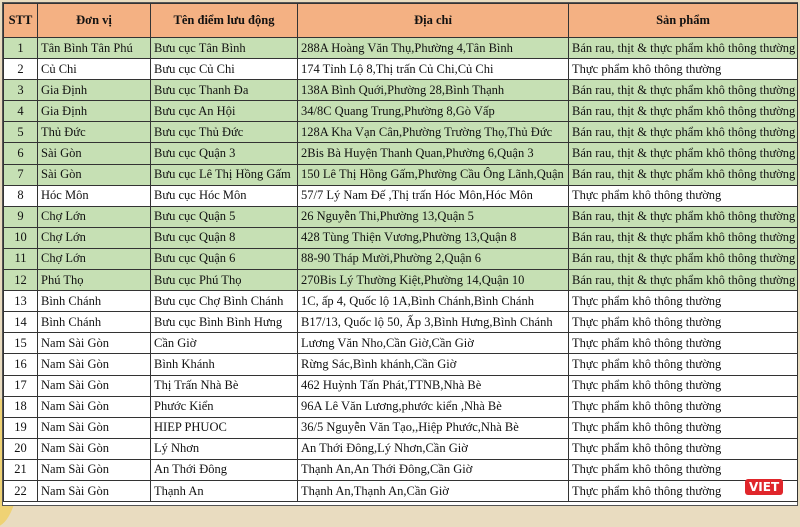 Image resolution: width=800 pixels, height=527 pixels. What do you see at coordinates (20, 280) in the screenshot?
I see `cell-stt: 12` at bounding box center [20, 280].